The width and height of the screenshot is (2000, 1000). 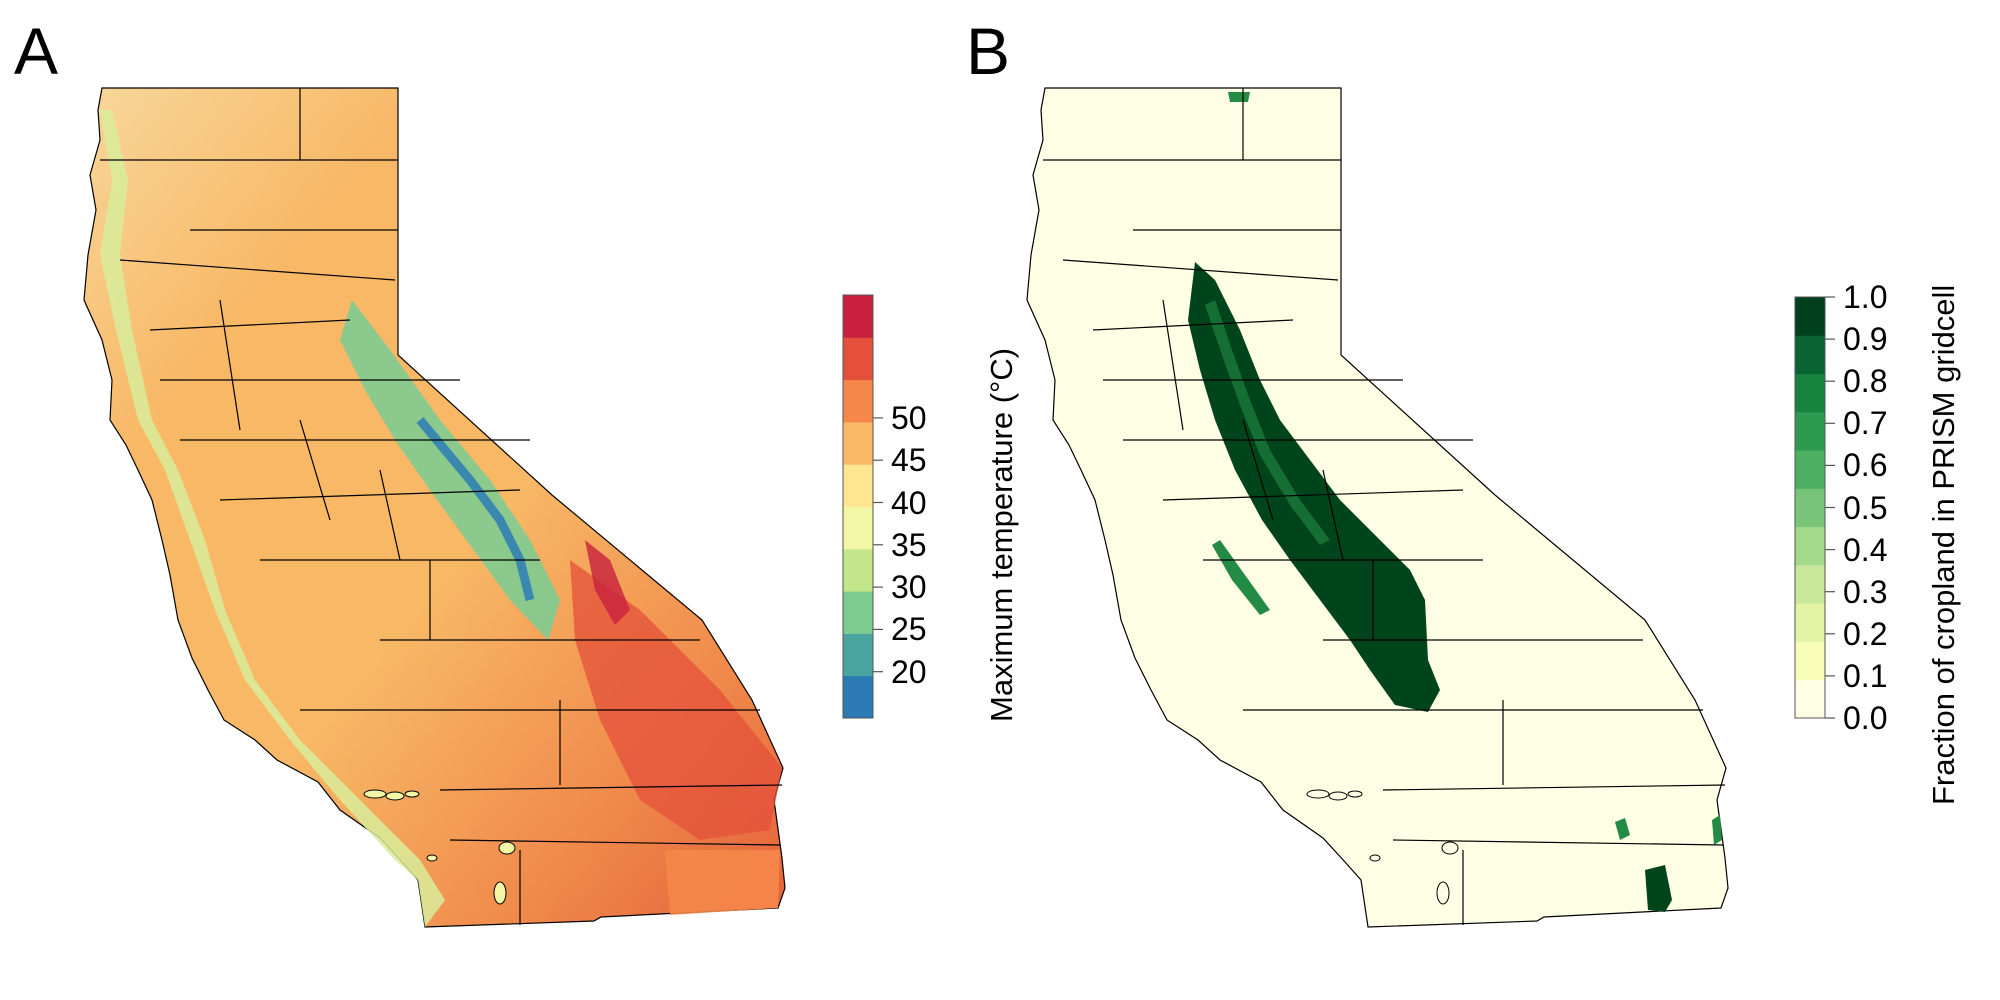 I want to click on colorbar-frame, so click(x=858, y=506).